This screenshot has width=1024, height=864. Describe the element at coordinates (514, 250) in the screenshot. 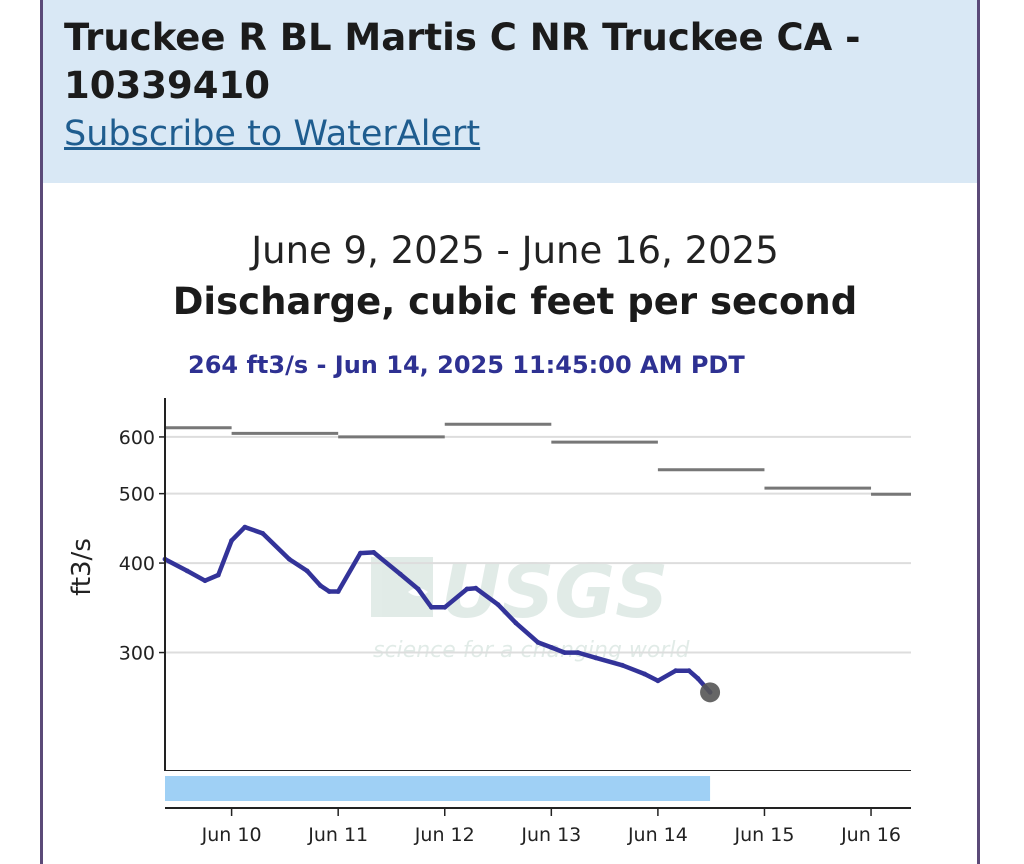

I see `date-range-title: June 9, 2025 - June 16, 2025` at that location.